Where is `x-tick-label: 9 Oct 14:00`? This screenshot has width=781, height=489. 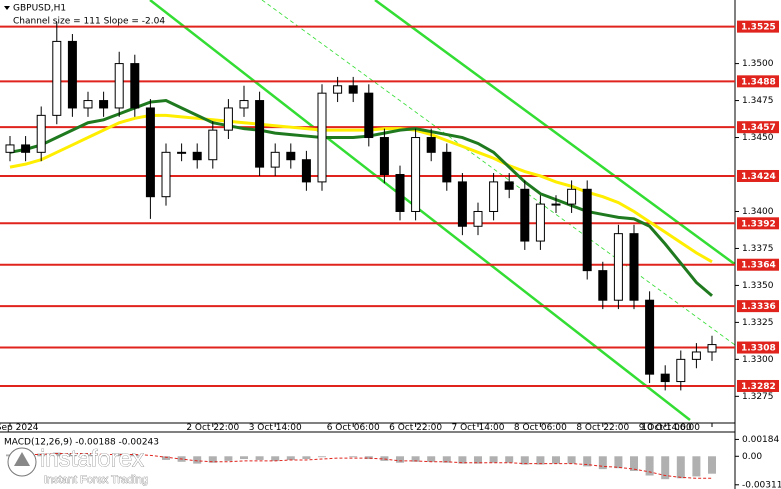
x-tick-label: 9 Oct 14:00 is located at coordinates (665, 428).